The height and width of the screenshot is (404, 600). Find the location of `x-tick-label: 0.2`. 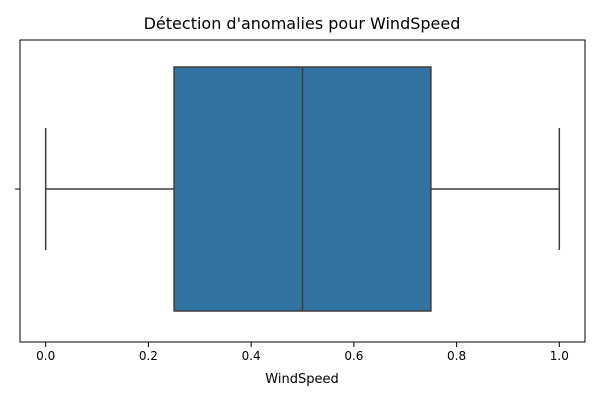

x-tick-label: 0.2 is located at coordinates (148, 356).